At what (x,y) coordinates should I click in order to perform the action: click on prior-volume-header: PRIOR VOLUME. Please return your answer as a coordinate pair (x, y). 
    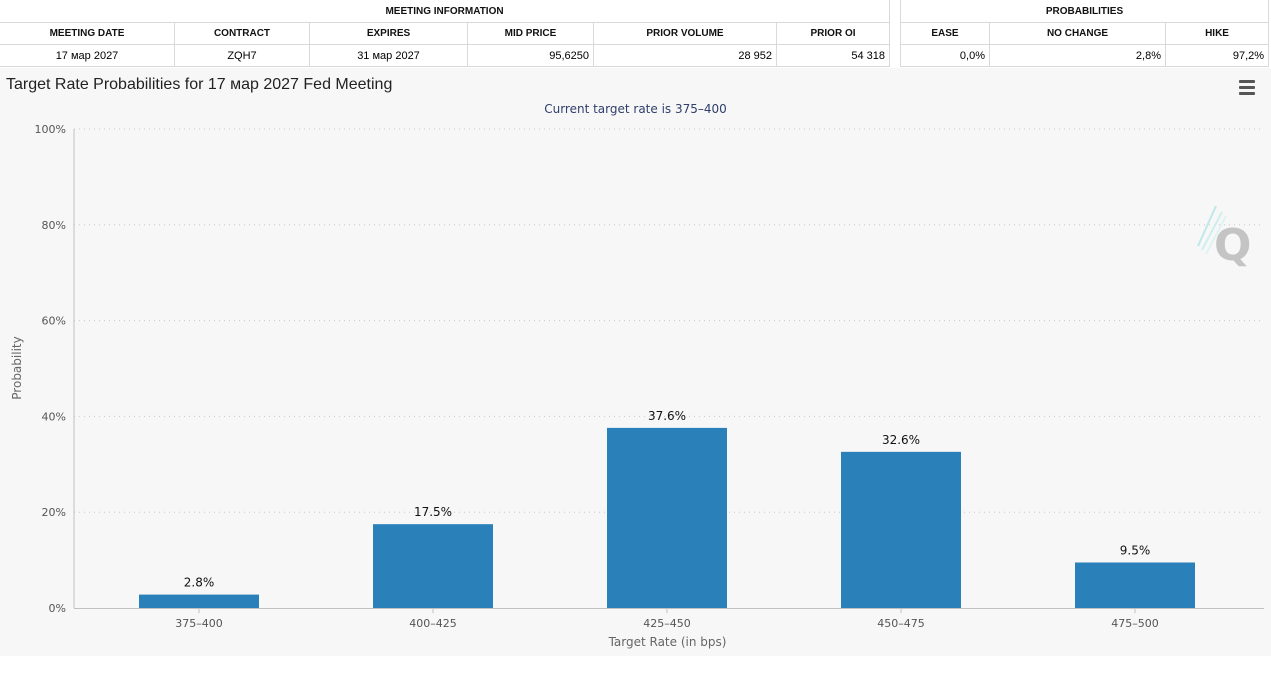
    Looking at the image, I should click on (685, 33).